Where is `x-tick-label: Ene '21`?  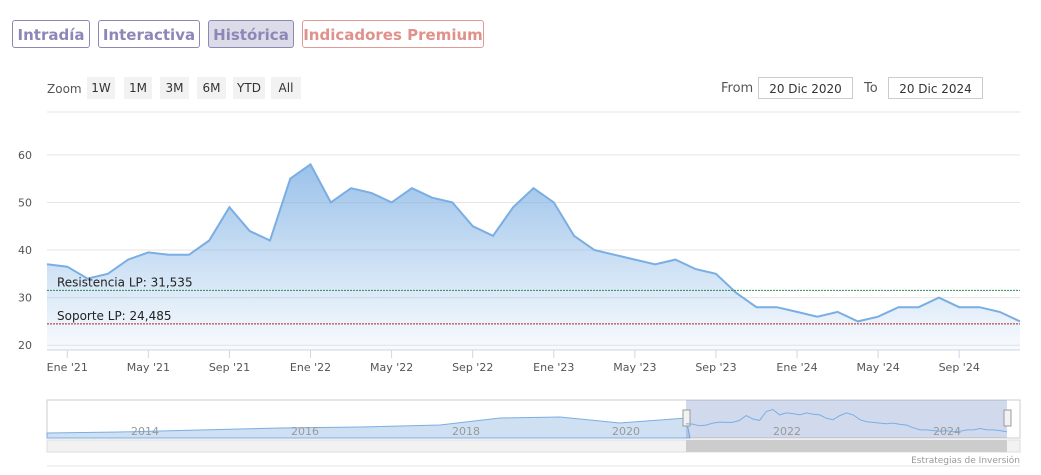 x-tick-label: Ene '21 is located at coordinates (67, 367).